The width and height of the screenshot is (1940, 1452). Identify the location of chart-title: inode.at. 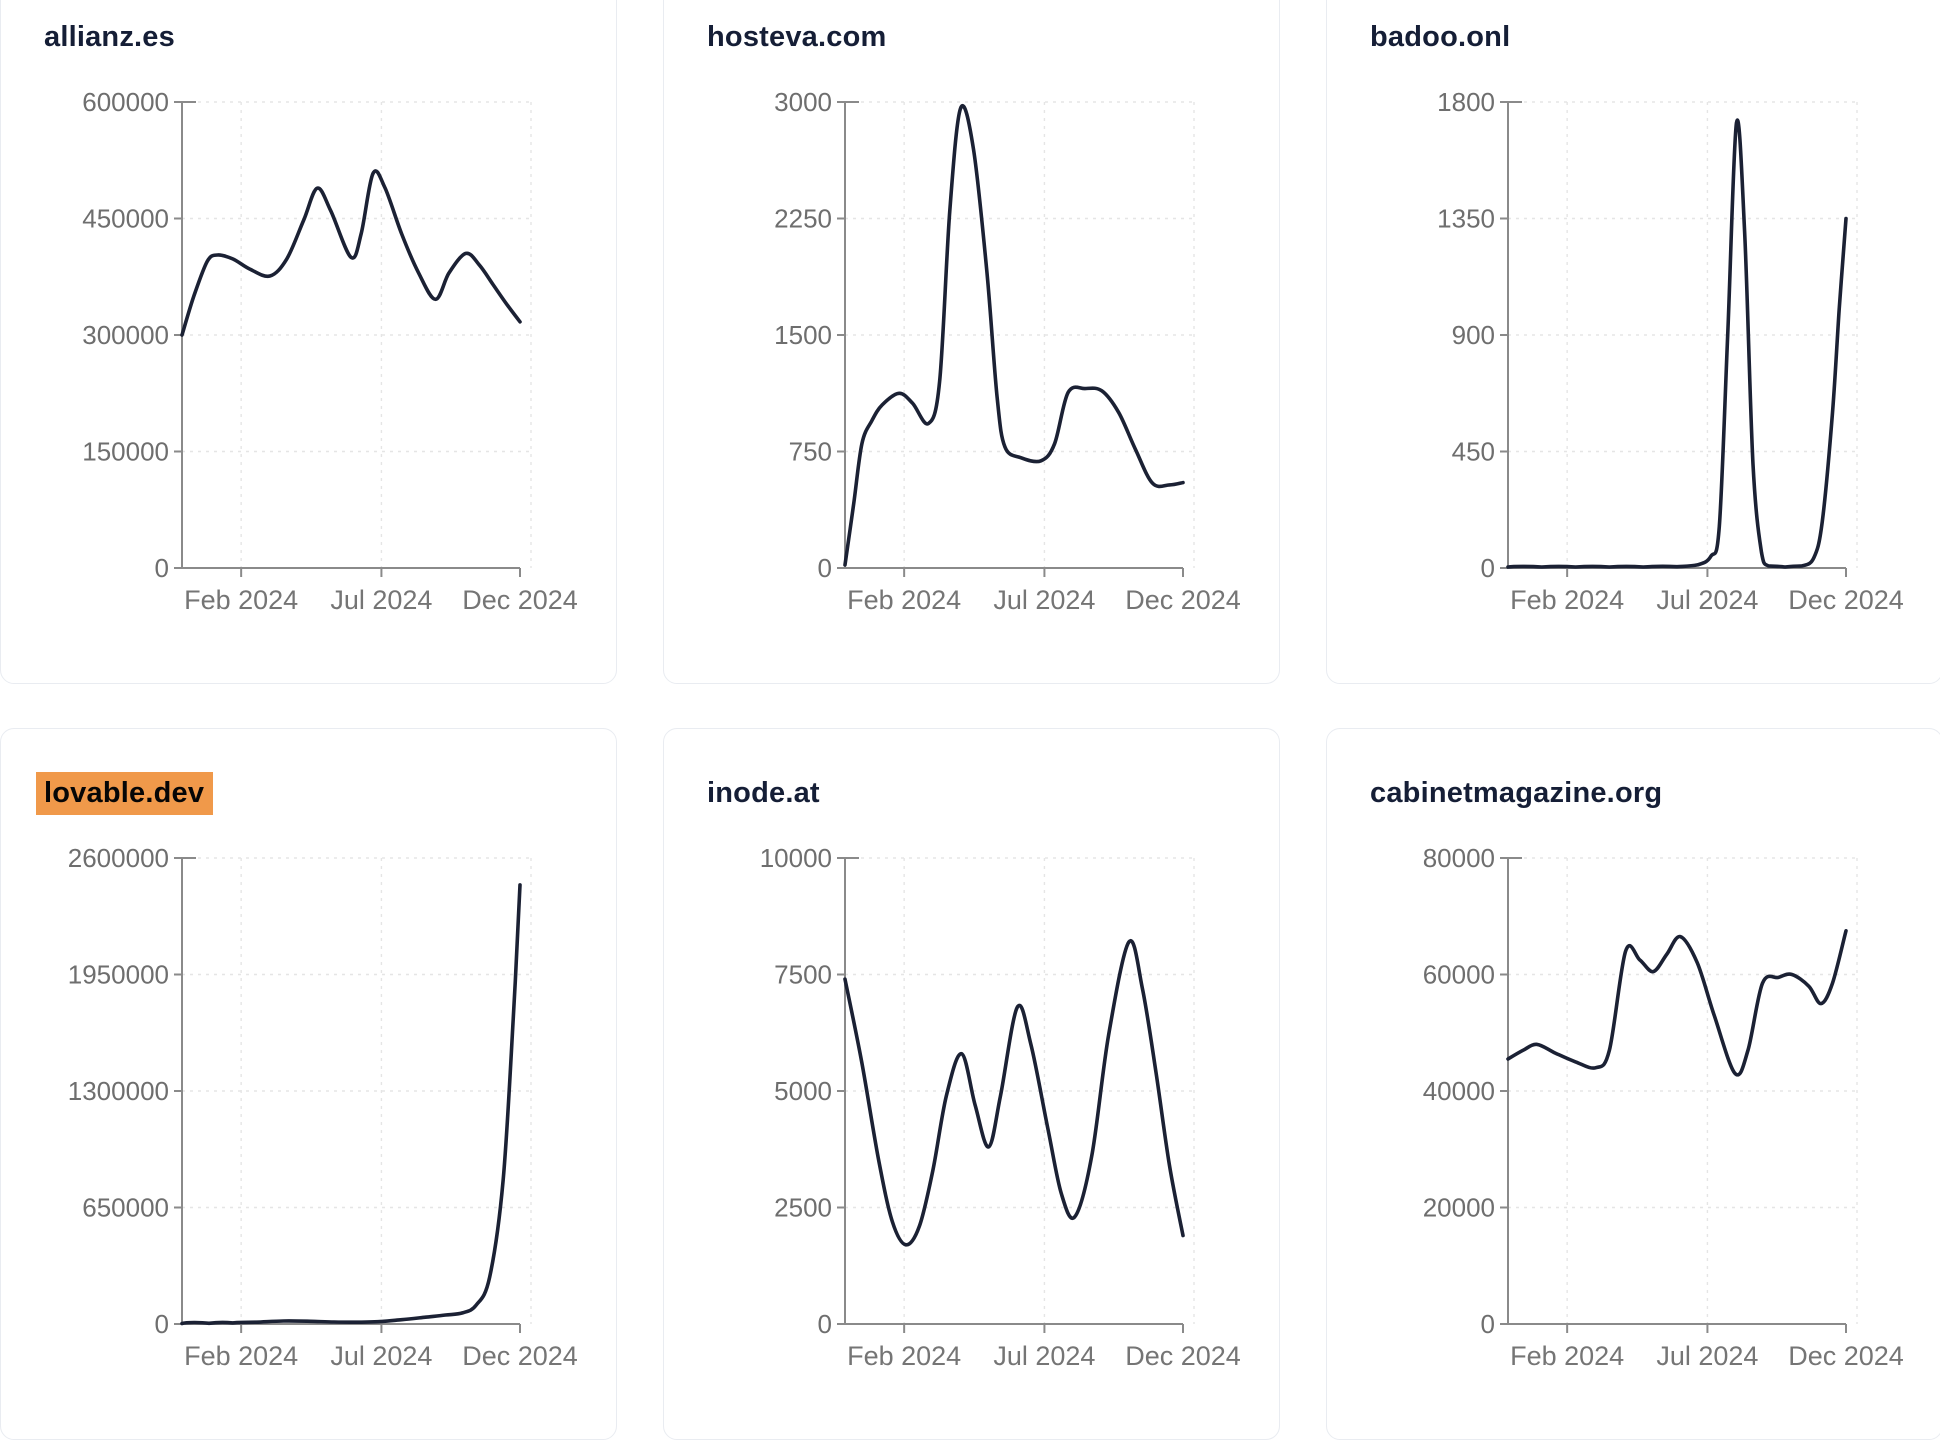
(763, 793).